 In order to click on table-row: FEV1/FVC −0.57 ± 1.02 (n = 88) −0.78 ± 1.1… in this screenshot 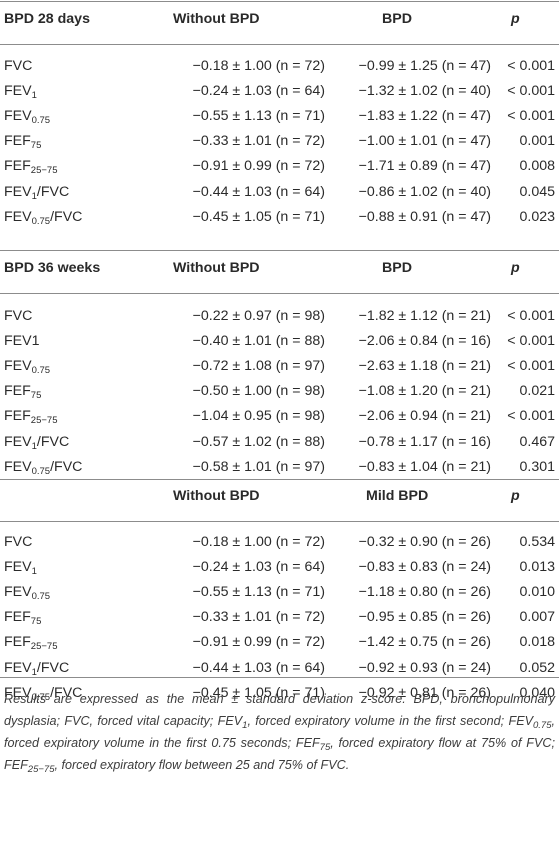, I will do `click(279, 442)`.